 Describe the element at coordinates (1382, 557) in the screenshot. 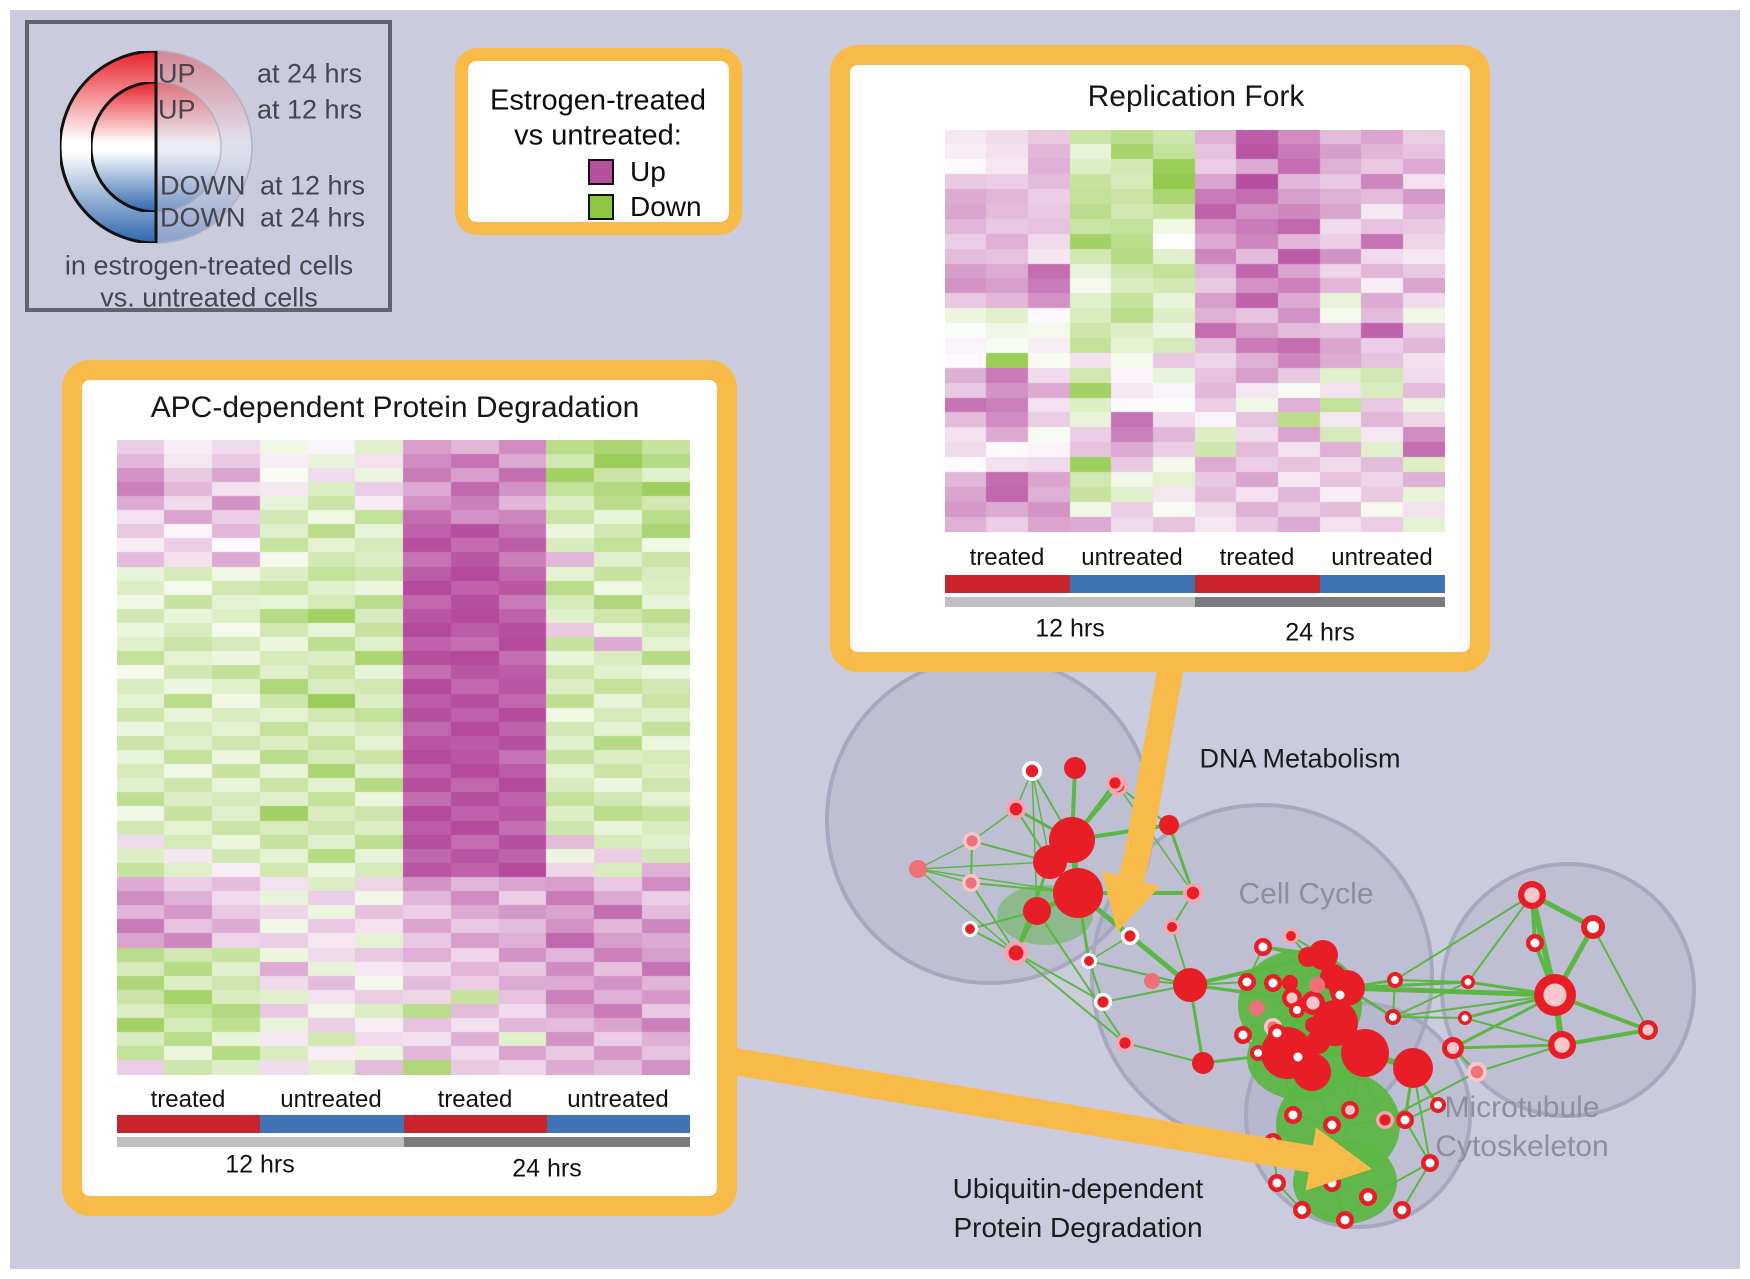

I see `rf-group-label-untreated-24: untreated` at that location.